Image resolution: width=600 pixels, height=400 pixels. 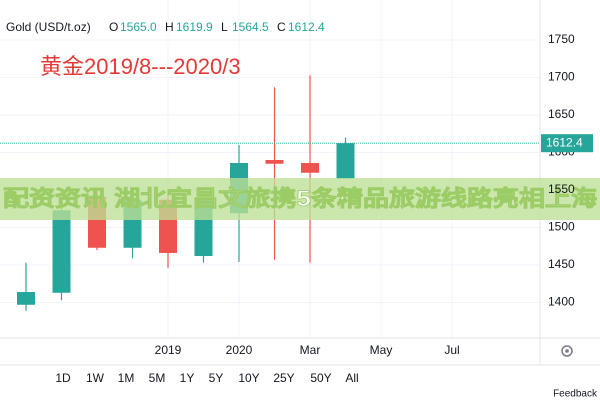 I want to click on range-button: 1Y, so click(x=187, y=378).